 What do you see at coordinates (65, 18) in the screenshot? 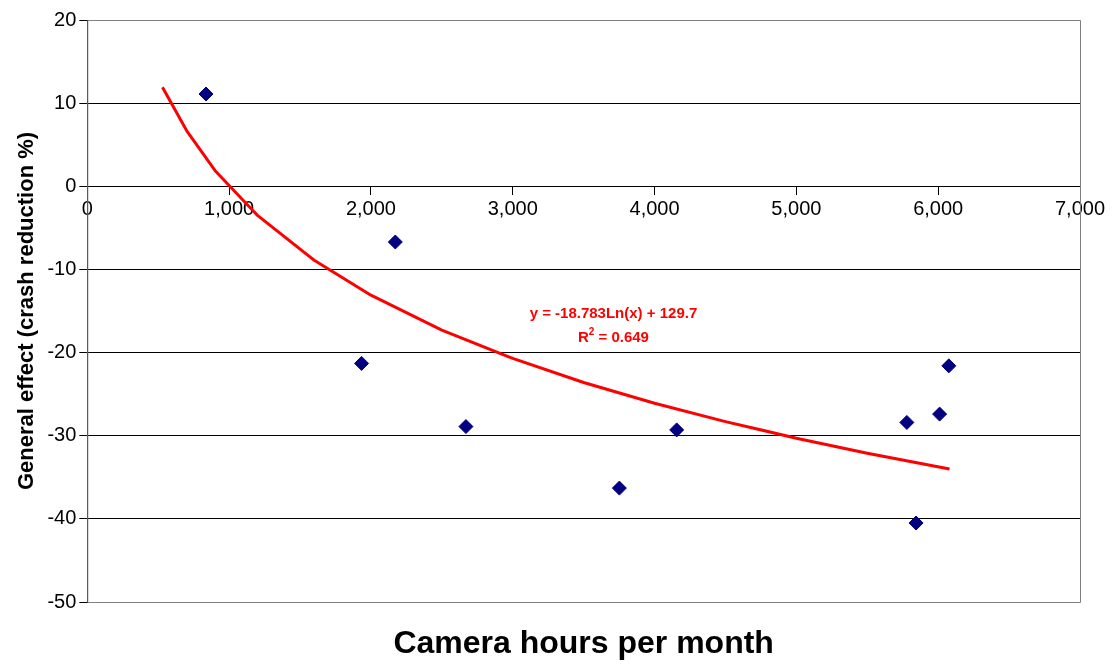
I see `y-tick-label: 20` at bounding box center [65, 18].